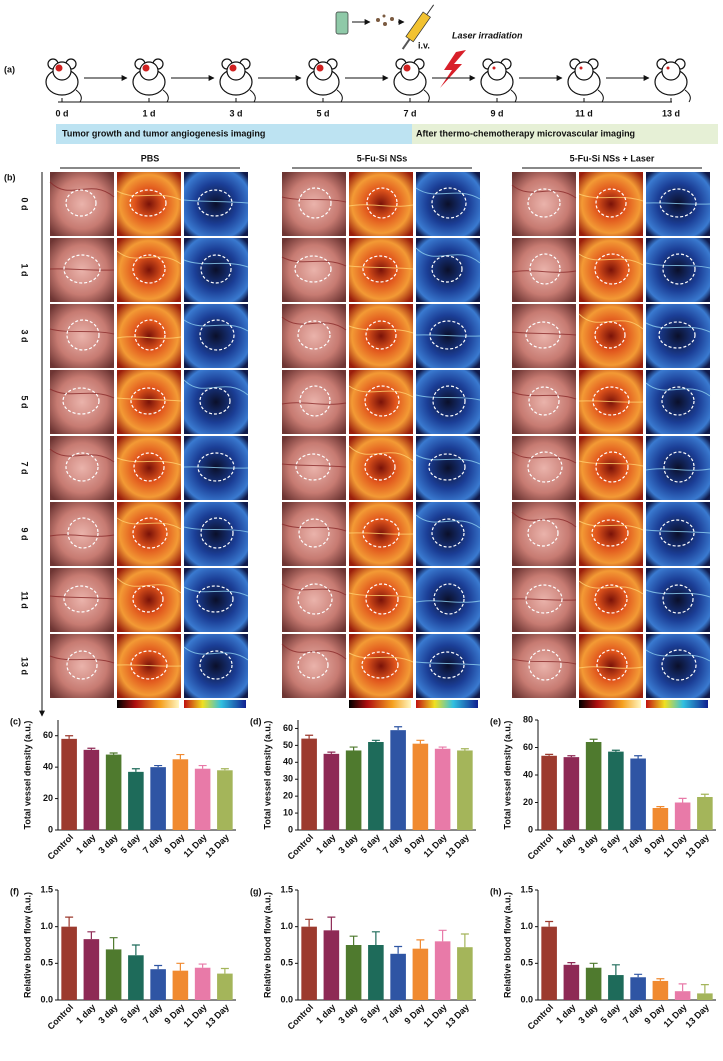  Describe the element at coordinates (288, 812) in the screenshot. I see `y-tick-label: 10` at that location.